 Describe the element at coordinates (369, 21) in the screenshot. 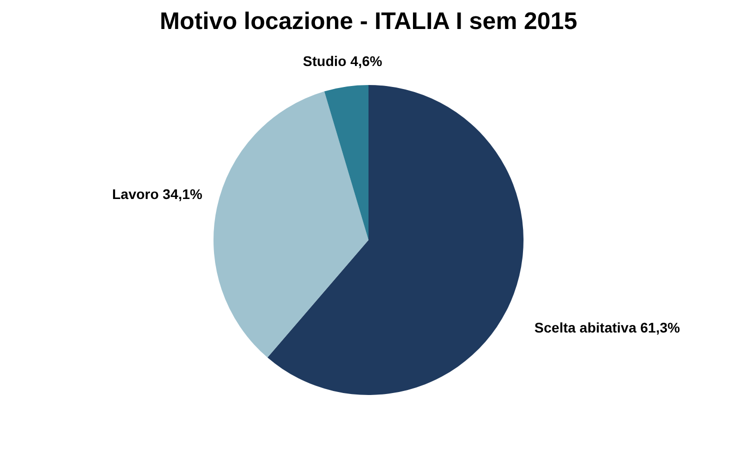

I see `chart-title: Motivo locazione - ITALIA I sem 2015` at that location.